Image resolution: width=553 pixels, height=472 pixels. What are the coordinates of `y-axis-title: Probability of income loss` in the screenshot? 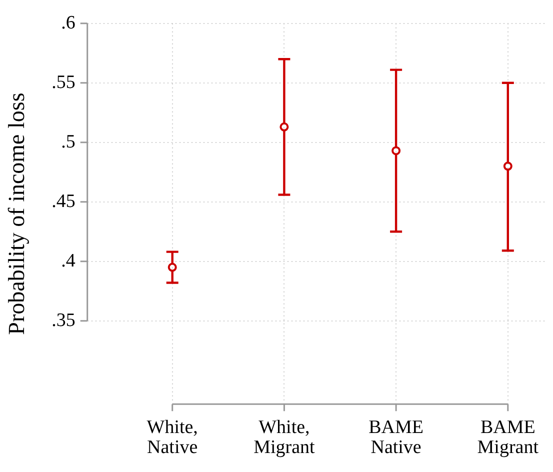 It's located at (16, 213).